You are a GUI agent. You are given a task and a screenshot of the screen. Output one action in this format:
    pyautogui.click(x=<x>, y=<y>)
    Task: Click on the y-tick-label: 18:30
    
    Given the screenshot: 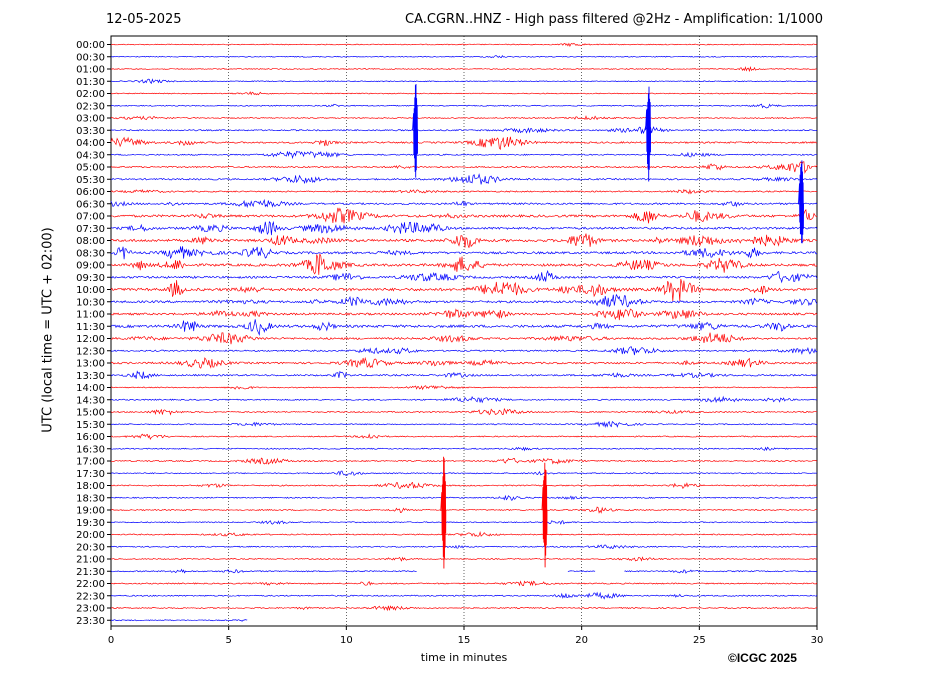 What is the action you would take?
    pyautogui.click(x=90, y=498)
    